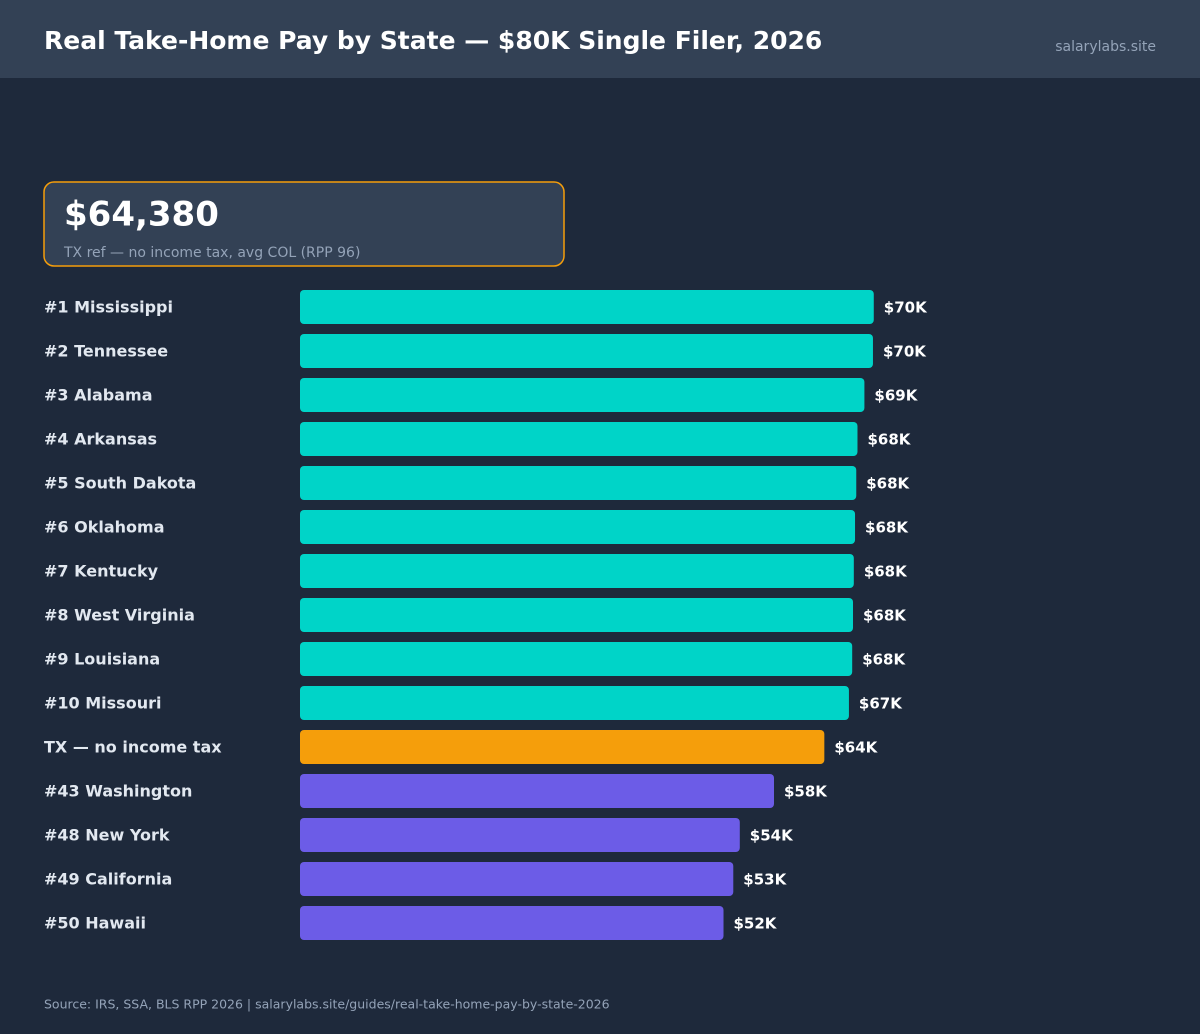  Describe the element at coordinates (133, 747) in the screenshot. I see `category-label: TX — no income tax` at that location.